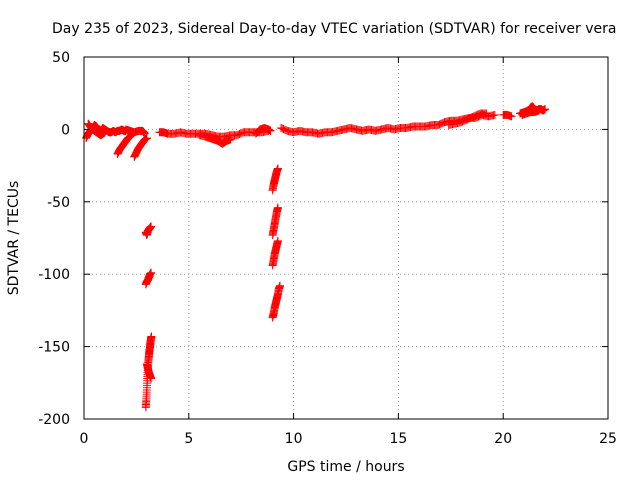  I want to click on x-tick-label: 15, so click(398, 439).